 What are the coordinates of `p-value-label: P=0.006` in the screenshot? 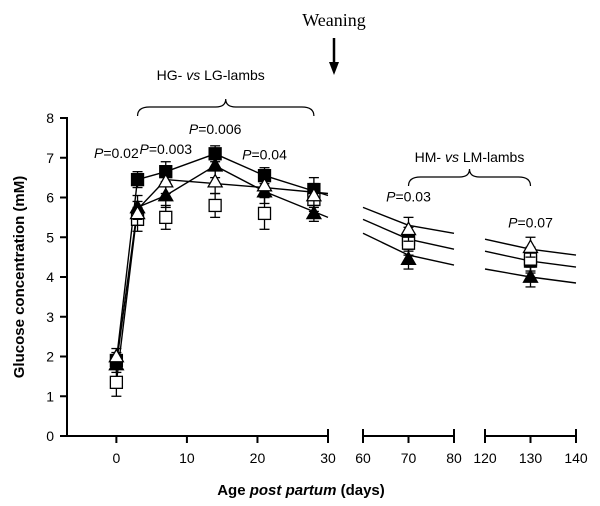 It's located at (215, 129).